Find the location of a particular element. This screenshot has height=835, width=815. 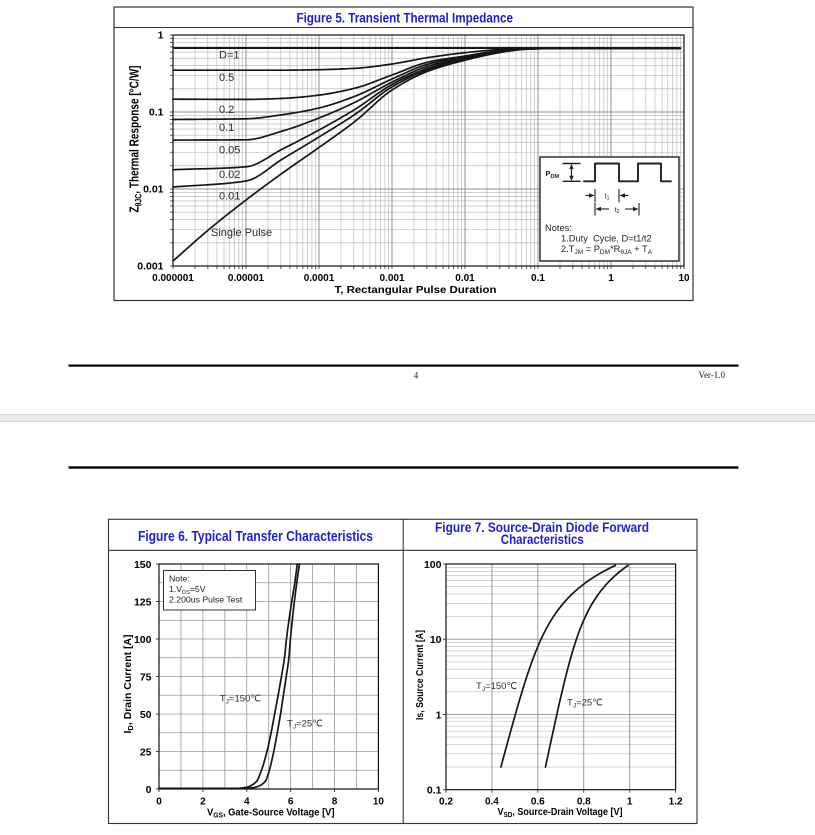

svg-text: 6 is located at coordinates (291, 802).